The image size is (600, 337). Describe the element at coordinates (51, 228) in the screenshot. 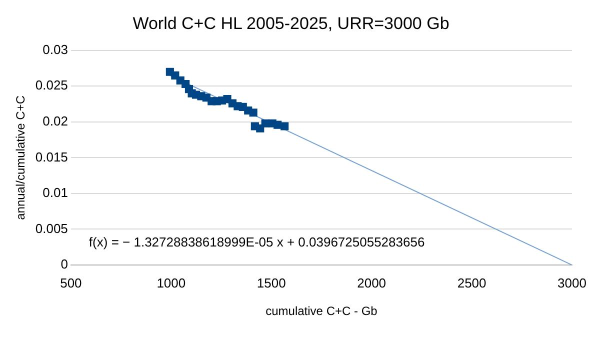

I see `y-tick-label: 0.005` at that location.